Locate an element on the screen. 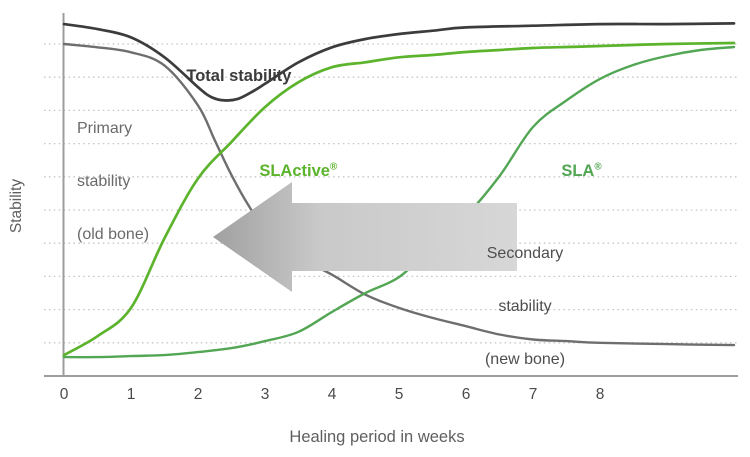 Image resolution: width=750 pixels, height=457 pixels. primary-line2: stability is located at coordinates (104, 181).